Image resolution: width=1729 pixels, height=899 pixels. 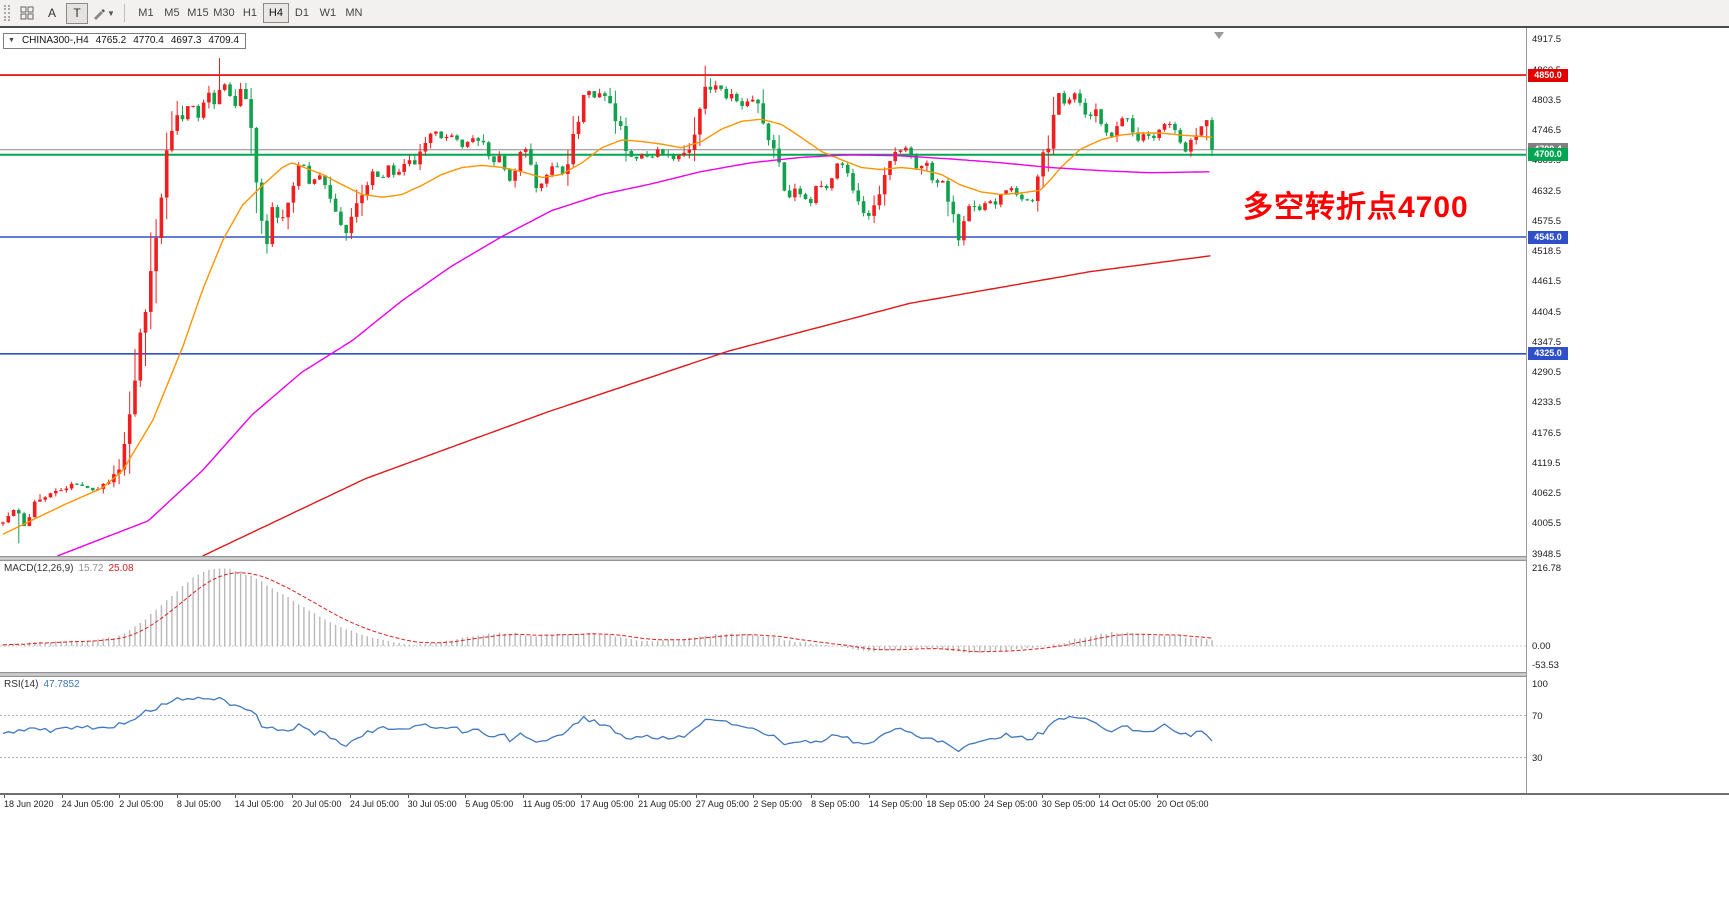 What do you see at coordinates (1547, 554) in the screenshot?
I see `price-axis-label: 3948.5` at bounding box center [1547, 554].